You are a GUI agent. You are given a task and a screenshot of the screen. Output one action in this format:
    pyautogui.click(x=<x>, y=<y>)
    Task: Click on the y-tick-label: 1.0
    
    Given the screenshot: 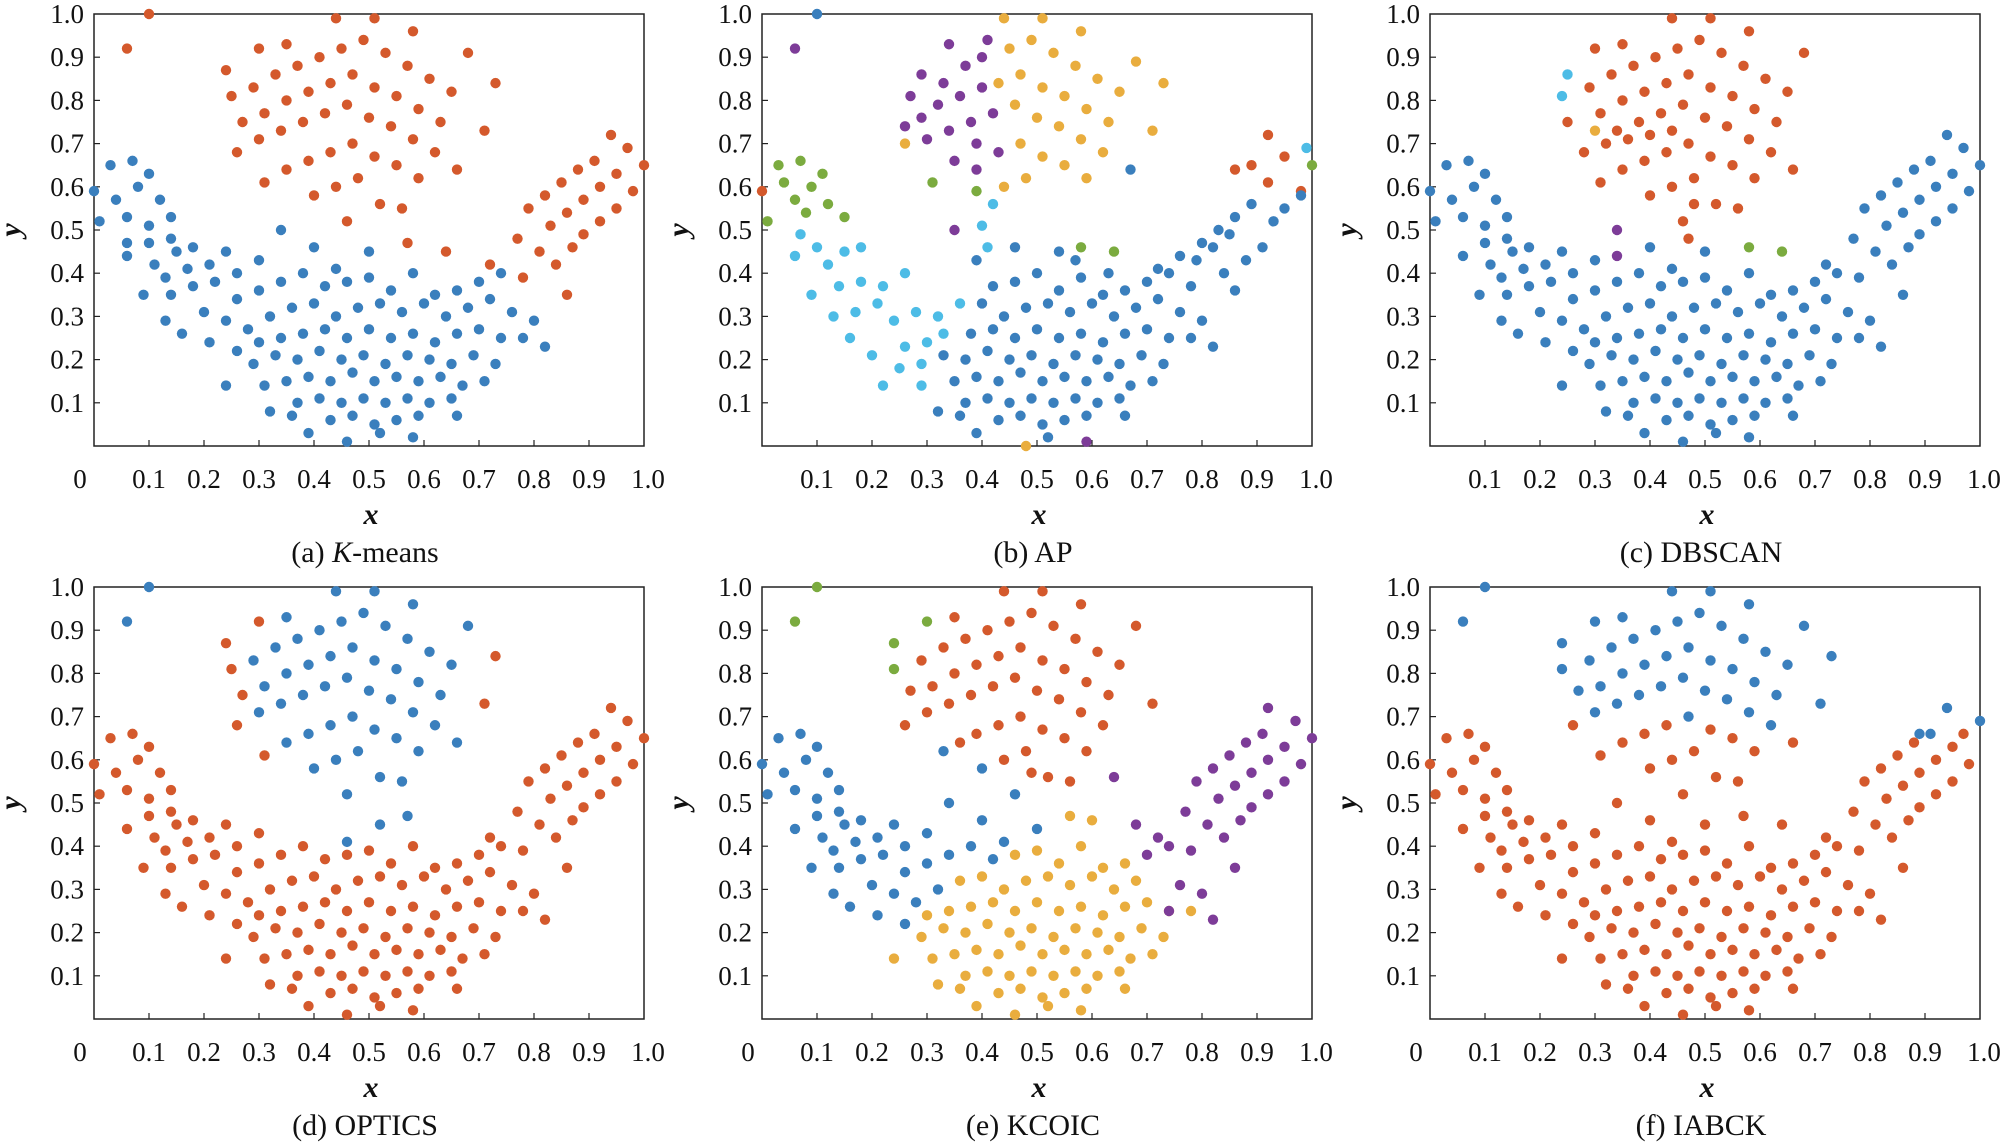 What is the action you would take?
    pyautogui.click(x=735, y=587)
    